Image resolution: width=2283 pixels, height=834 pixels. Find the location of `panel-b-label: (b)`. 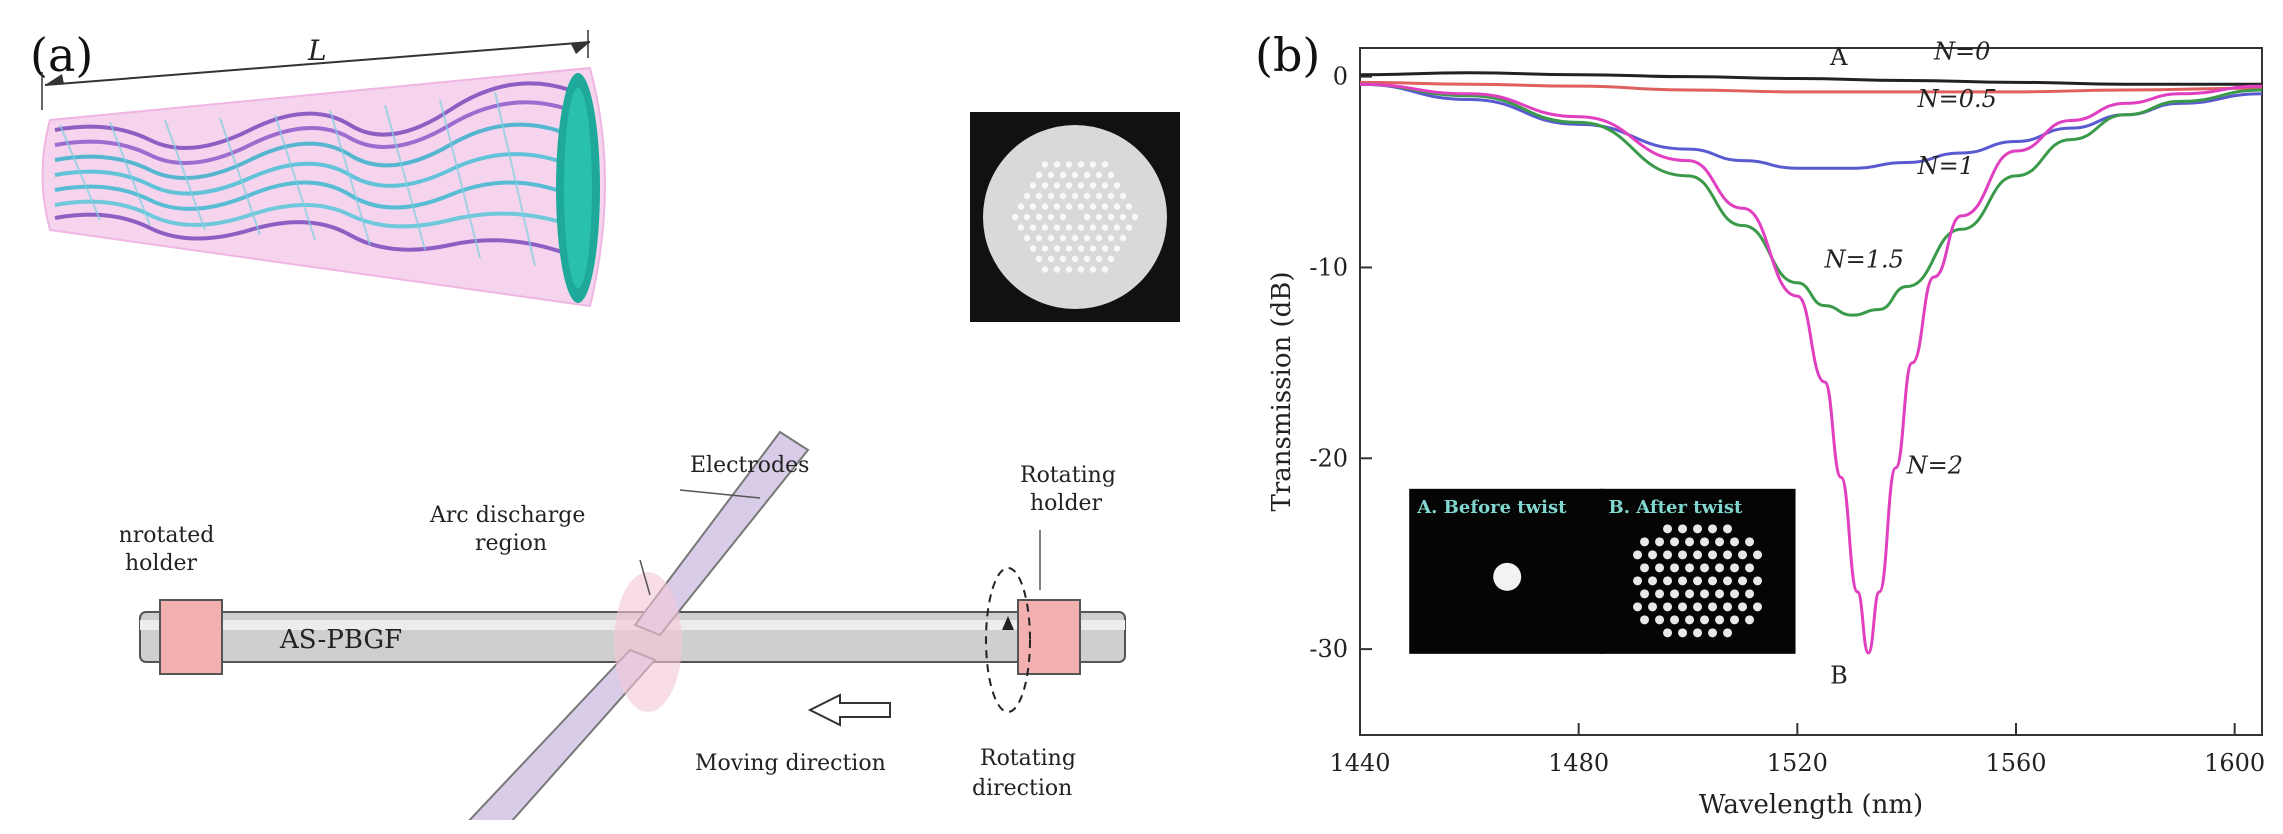

panel-b-label: (b) is located at coordinates (1288, 55).